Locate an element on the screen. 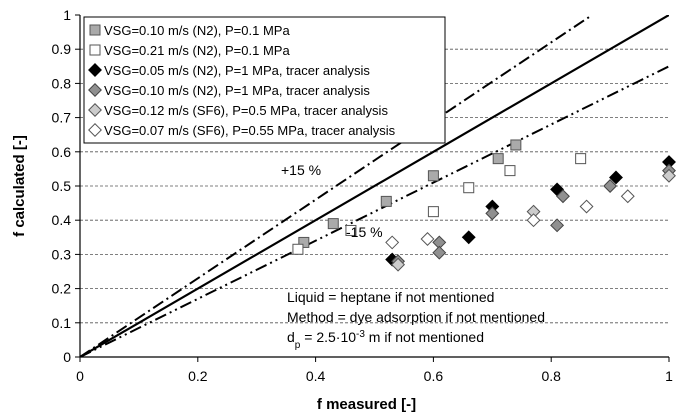 This screenshot has width=692, height=419. note-liquid: Liquid = heptane if not mentioned is located at coordinates (390, 297).